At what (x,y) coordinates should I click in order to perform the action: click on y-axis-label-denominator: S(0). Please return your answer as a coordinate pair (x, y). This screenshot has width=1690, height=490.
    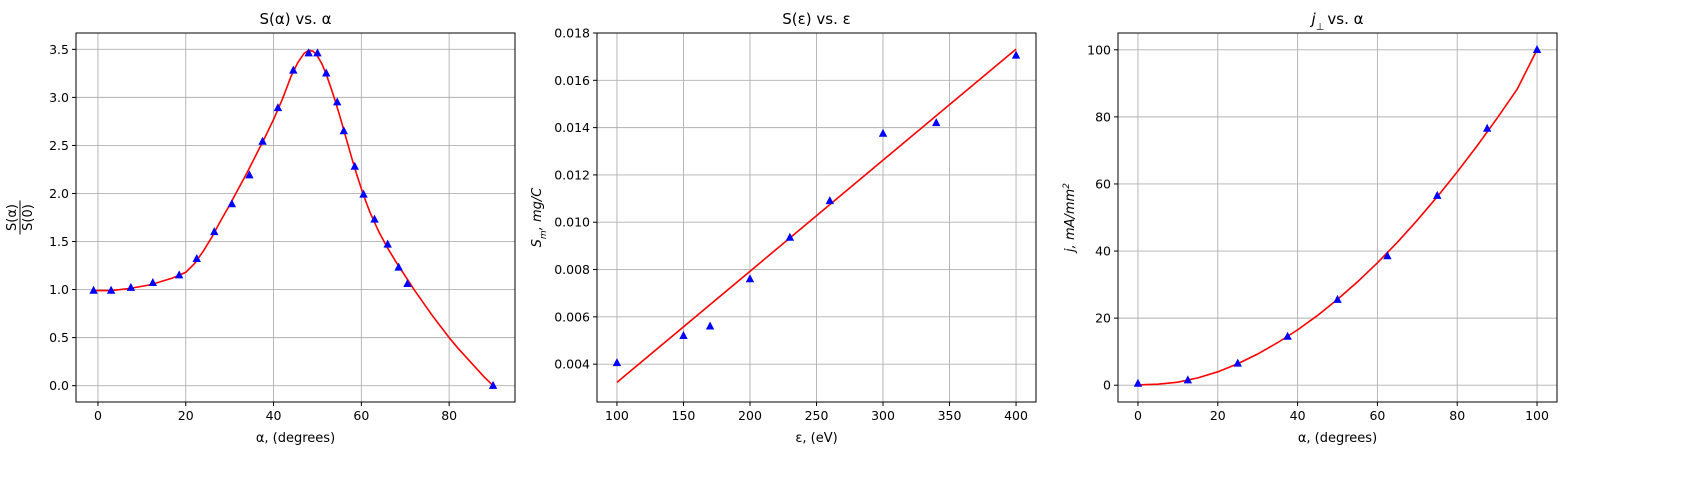
    Looking at the image, I should click on (28, 217).